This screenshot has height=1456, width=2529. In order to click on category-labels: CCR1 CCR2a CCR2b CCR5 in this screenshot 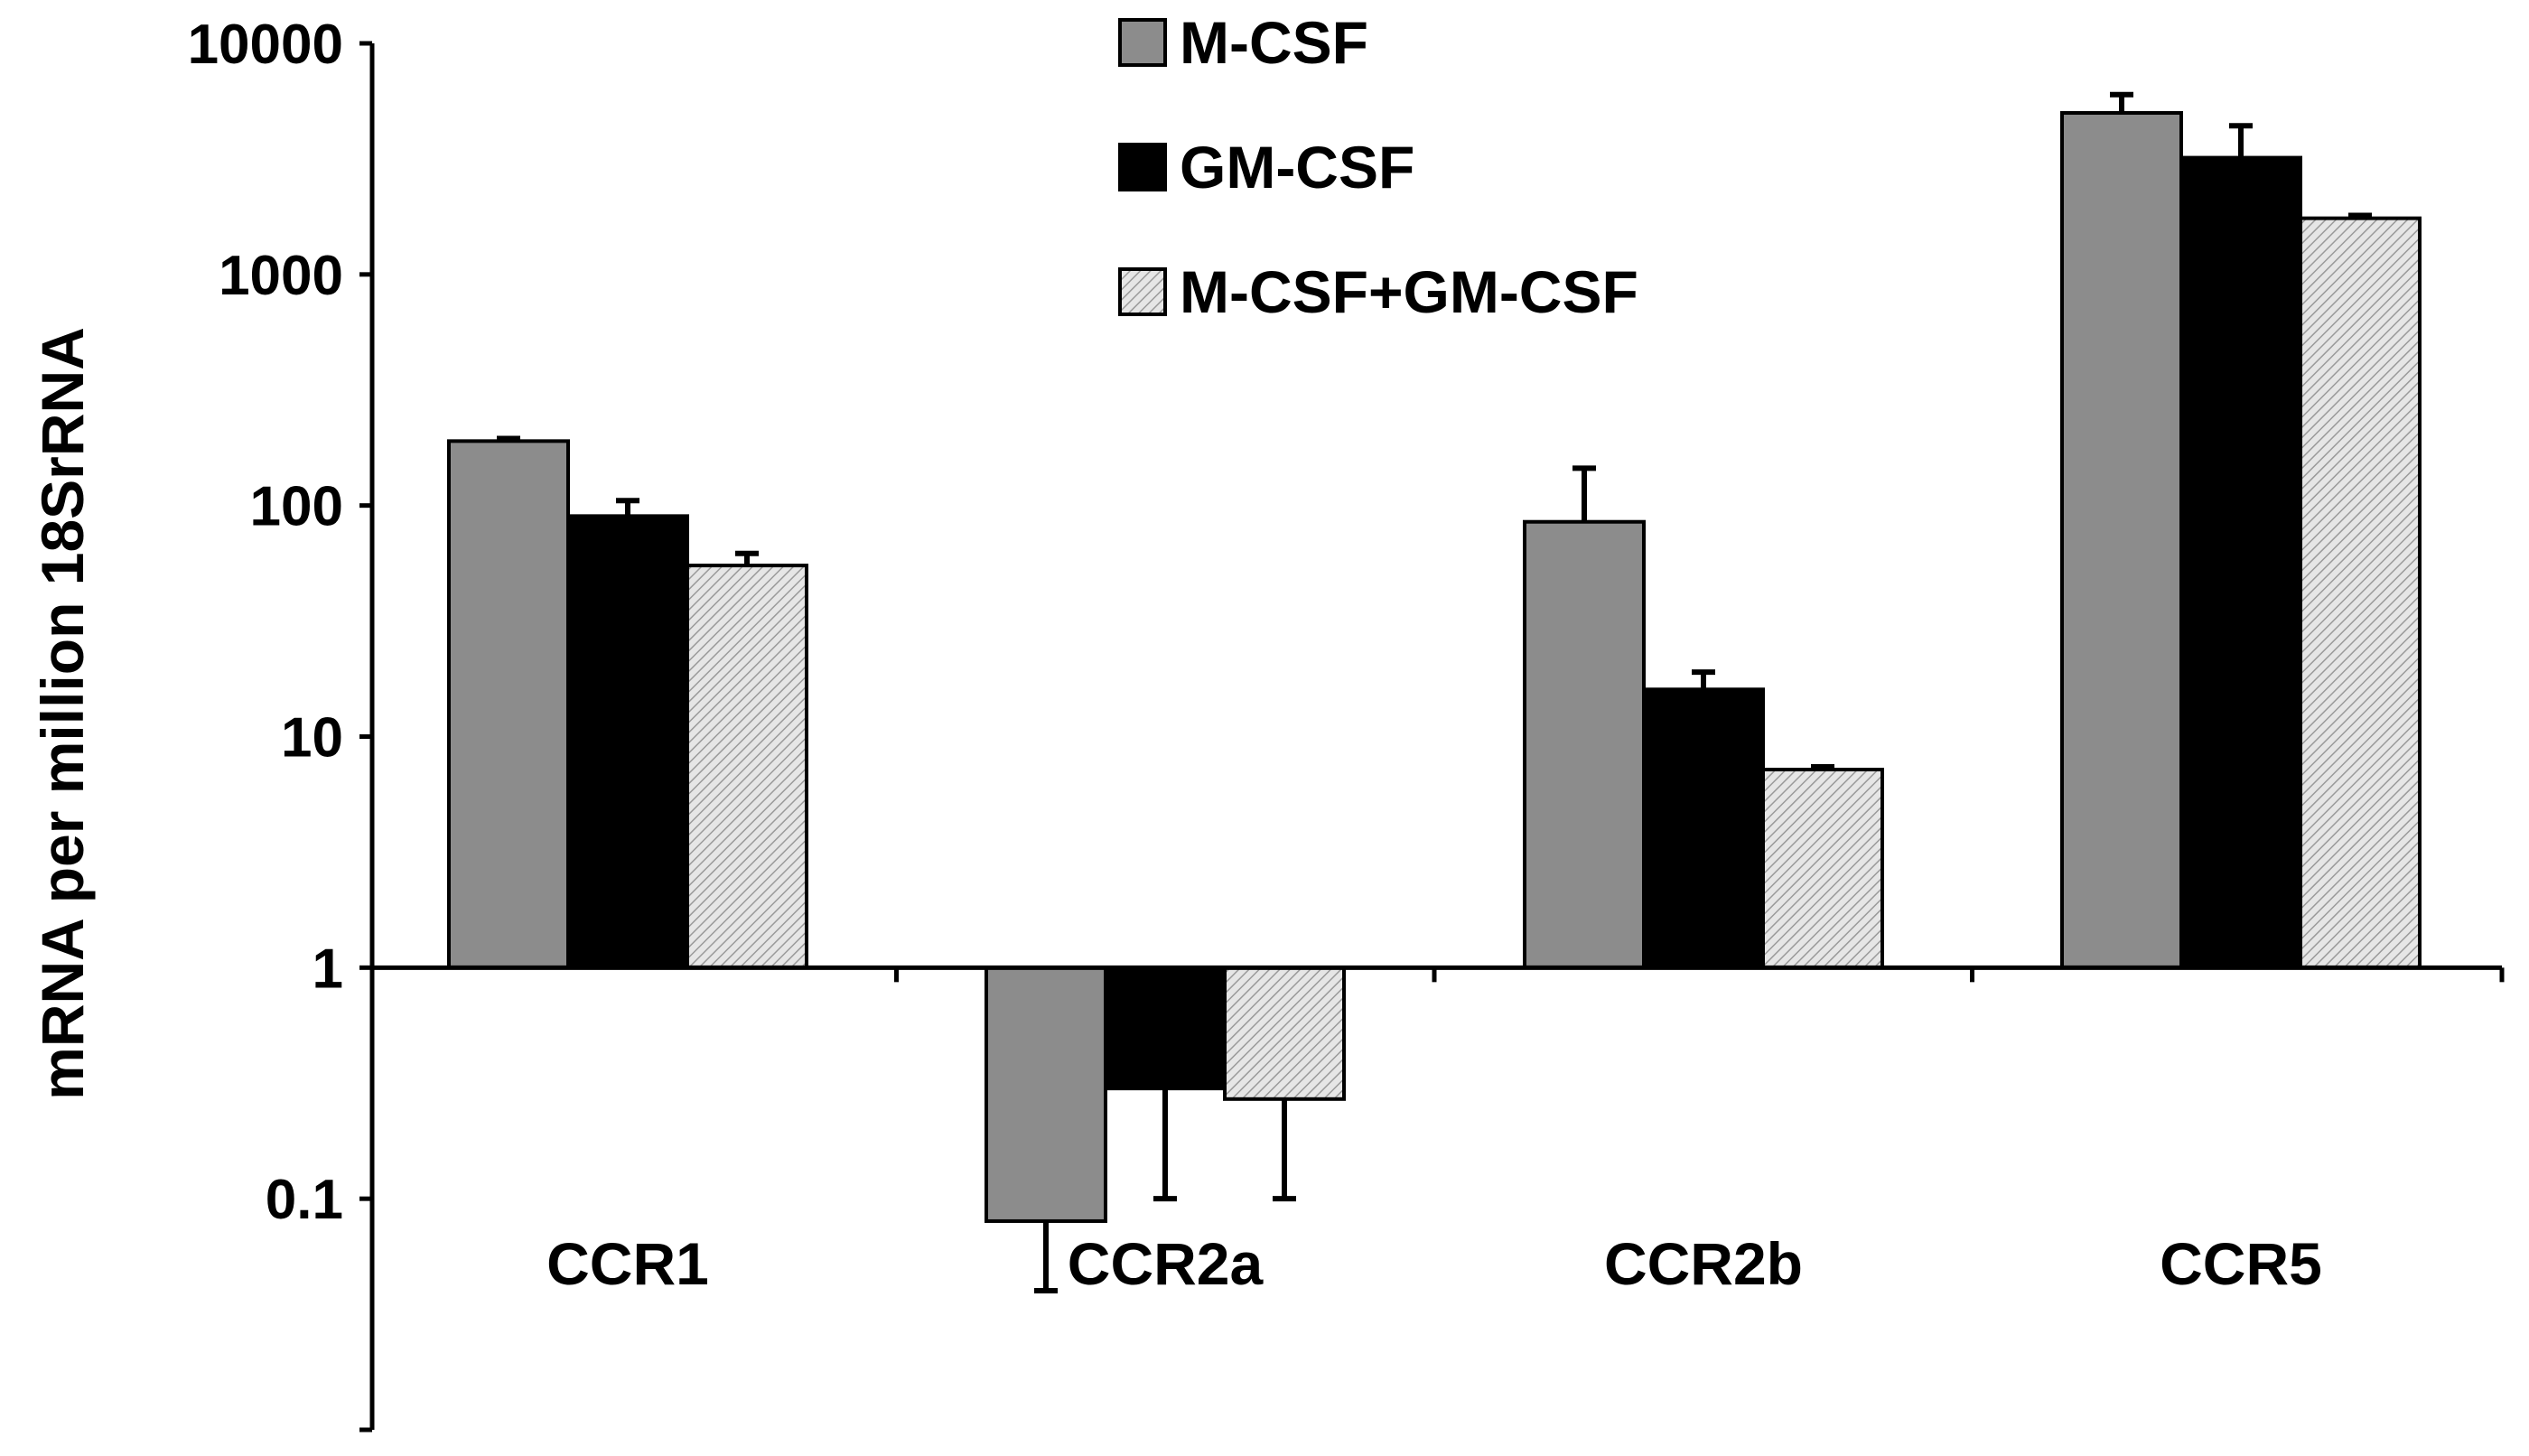, I will do `click(1434, 1263)`.